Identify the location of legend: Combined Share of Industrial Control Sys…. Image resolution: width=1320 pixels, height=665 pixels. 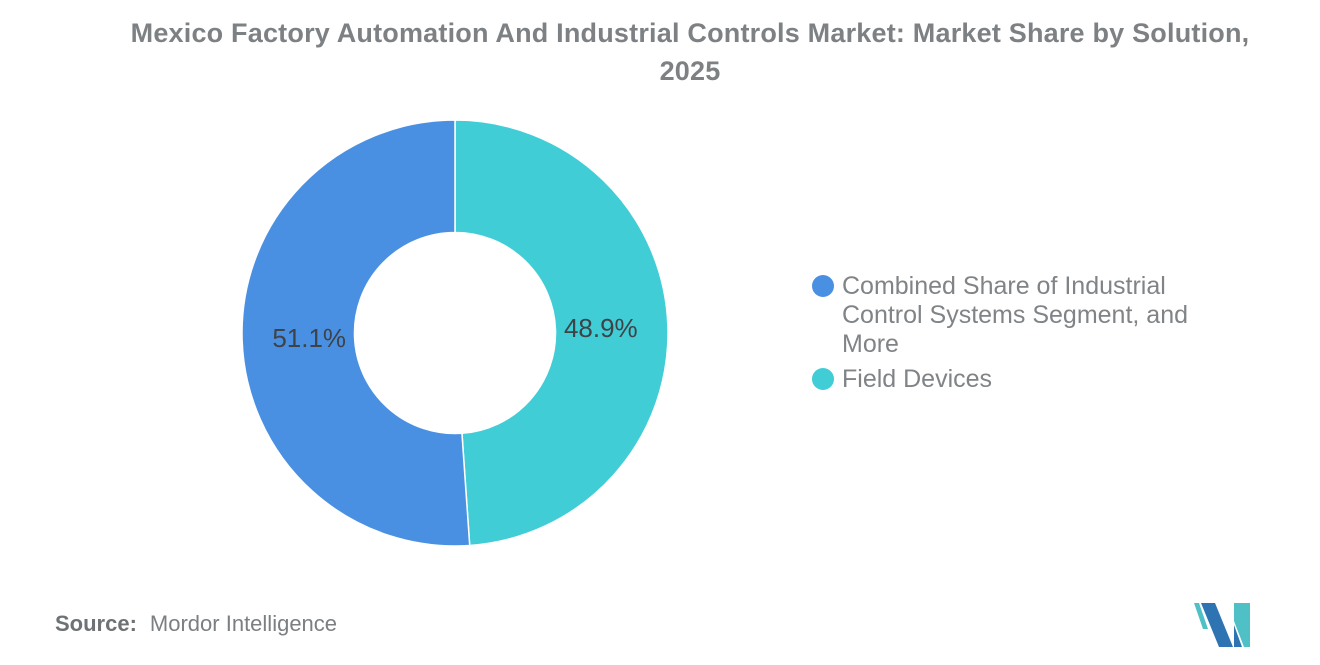
(1024, 333).